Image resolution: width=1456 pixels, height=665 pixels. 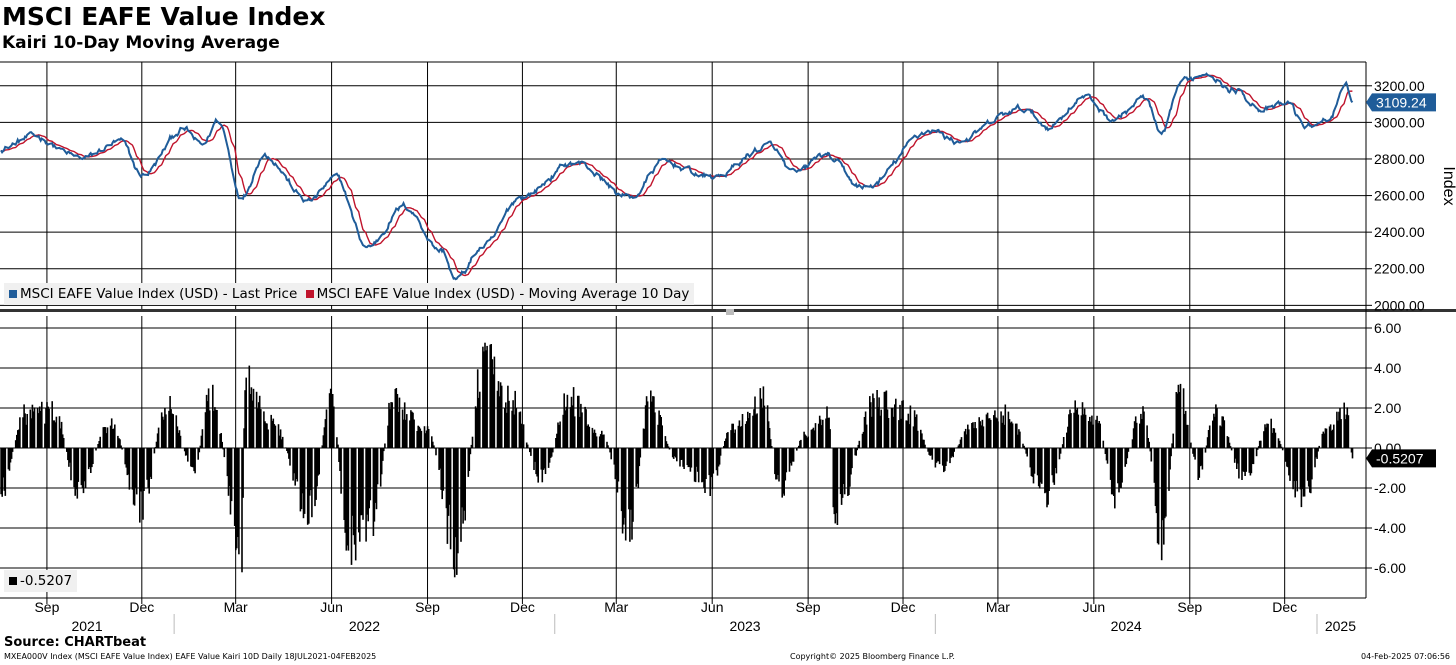 I want to click on xtick-label-month: Sep, so click(x=808, y=607).